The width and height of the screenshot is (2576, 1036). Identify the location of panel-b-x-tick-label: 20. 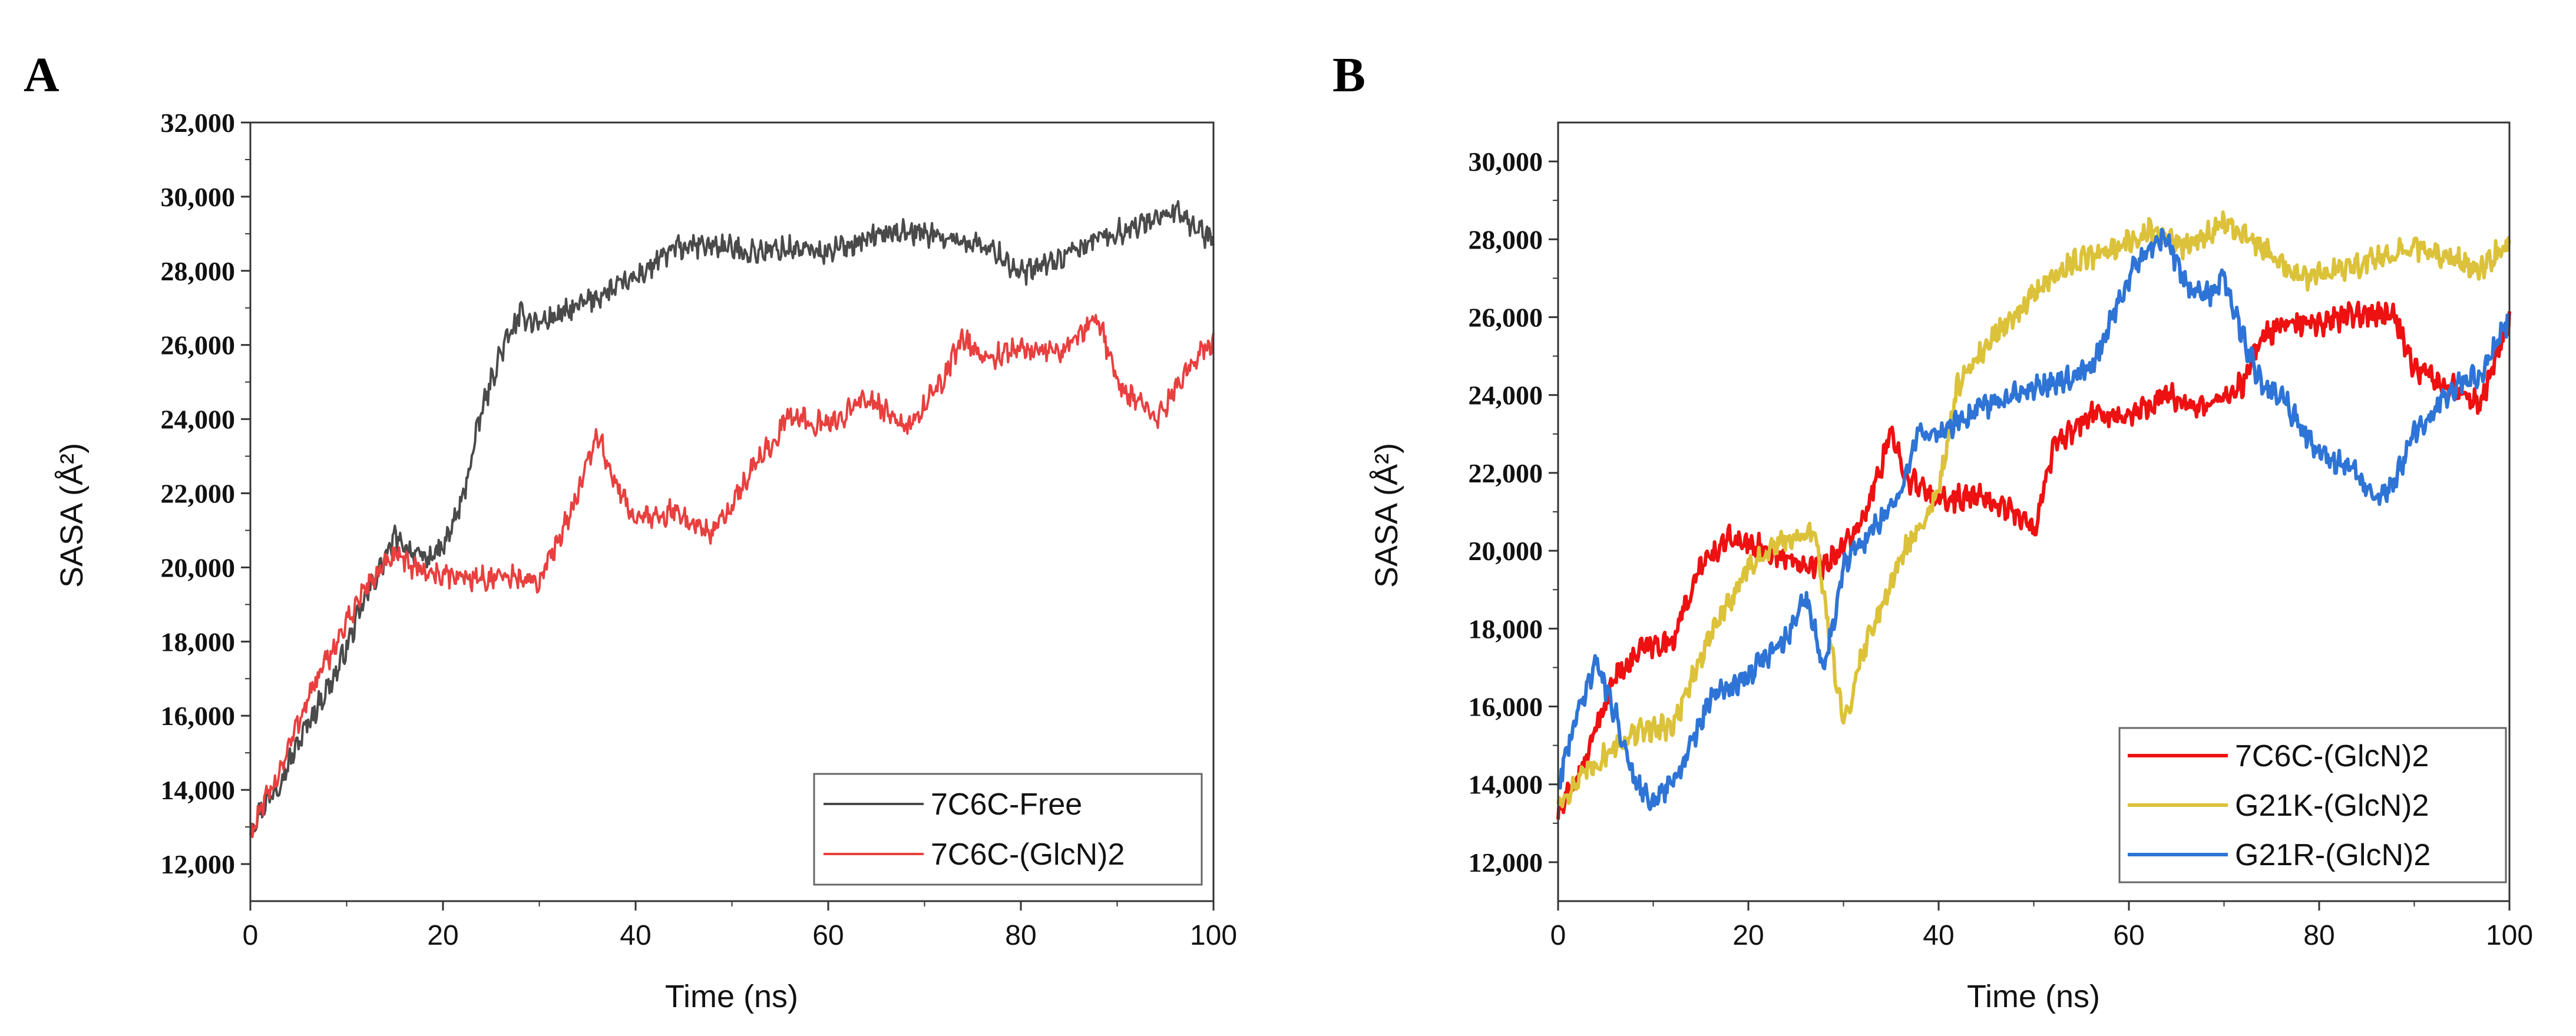
(1748, 935).